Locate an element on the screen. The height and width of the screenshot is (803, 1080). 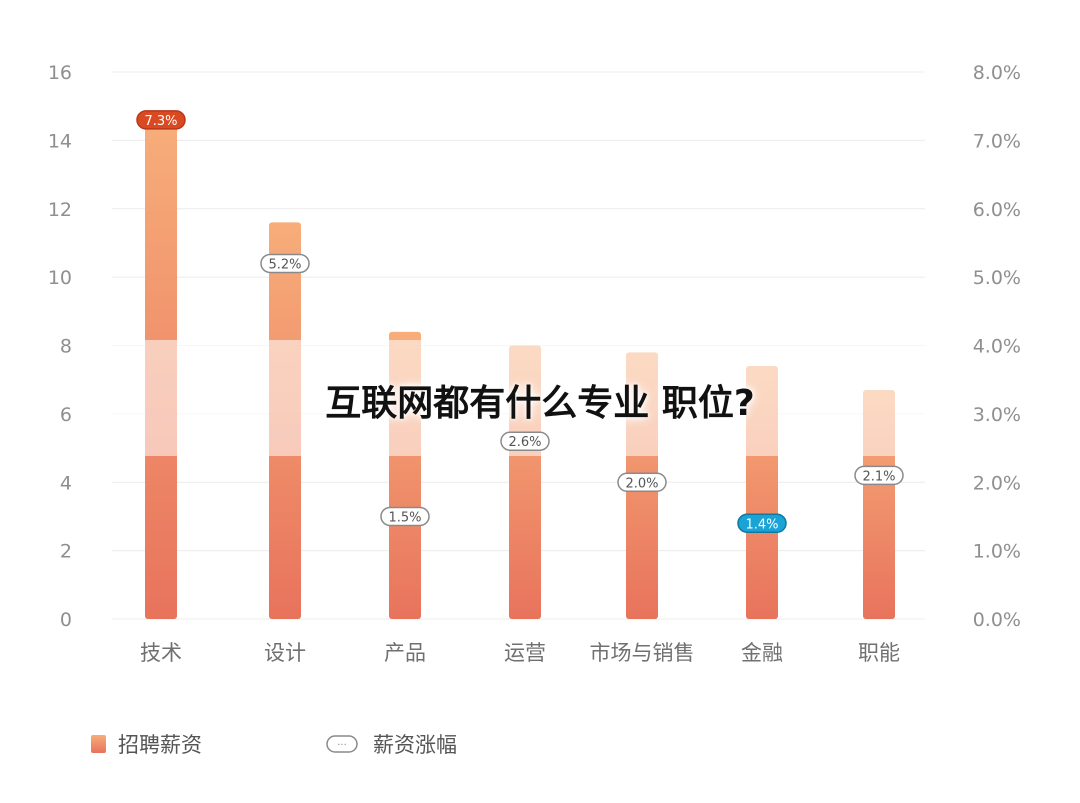
y-left-tick-label: 12 is located at coordinates (60, 210).